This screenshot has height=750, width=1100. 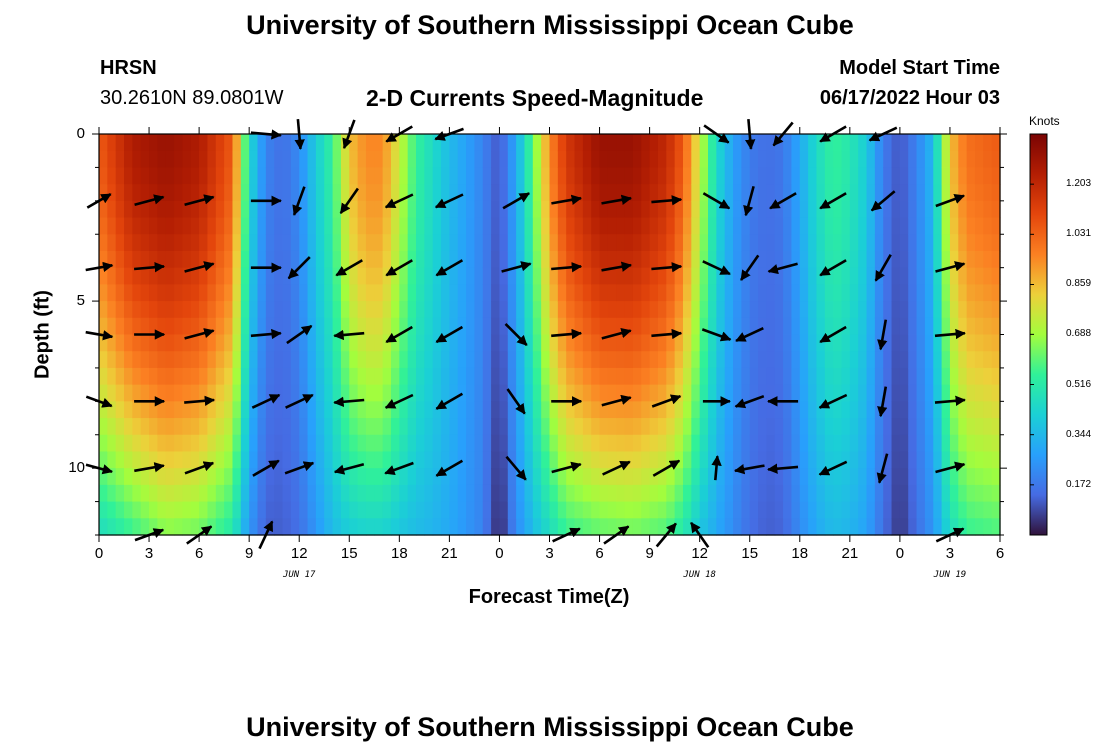 I want to click on colorbar-tick-label: 0.859, so click(x=1079, y=284).